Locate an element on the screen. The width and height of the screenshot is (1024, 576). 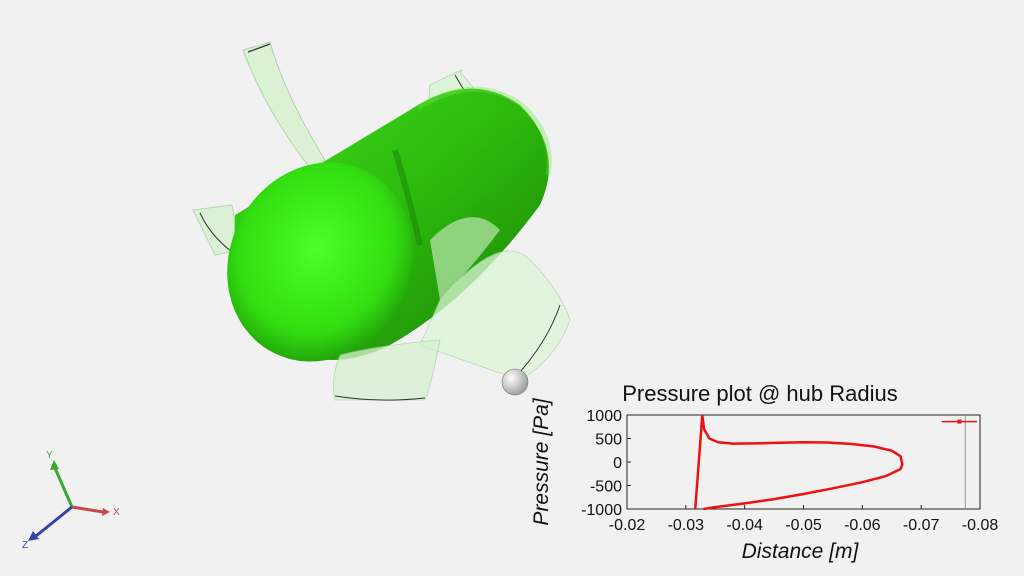
x-tick-label: -0.08 is located at coordinates (980, 525).